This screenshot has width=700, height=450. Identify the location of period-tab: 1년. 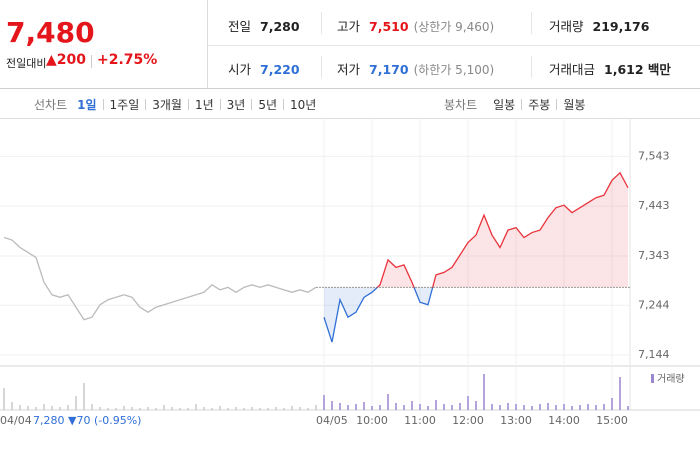
(204, 105).